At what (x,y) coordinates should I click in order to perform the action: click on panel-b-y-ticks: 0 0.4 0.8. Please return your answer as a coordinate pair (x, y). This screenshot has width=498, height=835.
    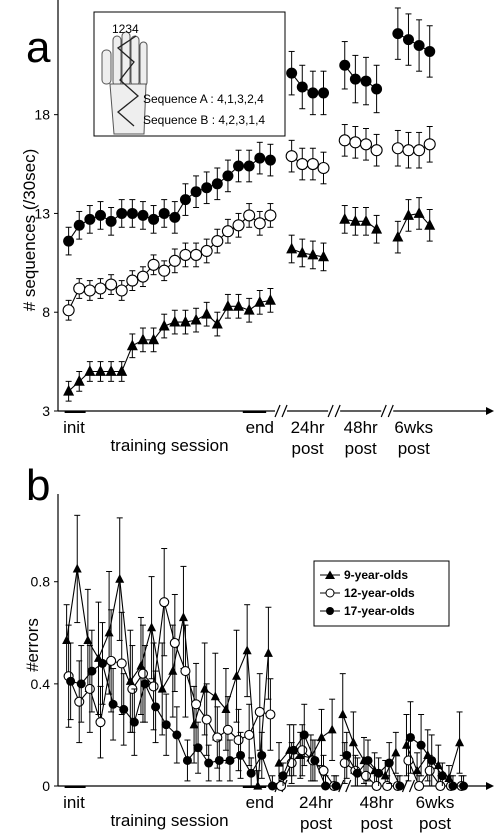
    Looking at the image, I should click on (44, 684).